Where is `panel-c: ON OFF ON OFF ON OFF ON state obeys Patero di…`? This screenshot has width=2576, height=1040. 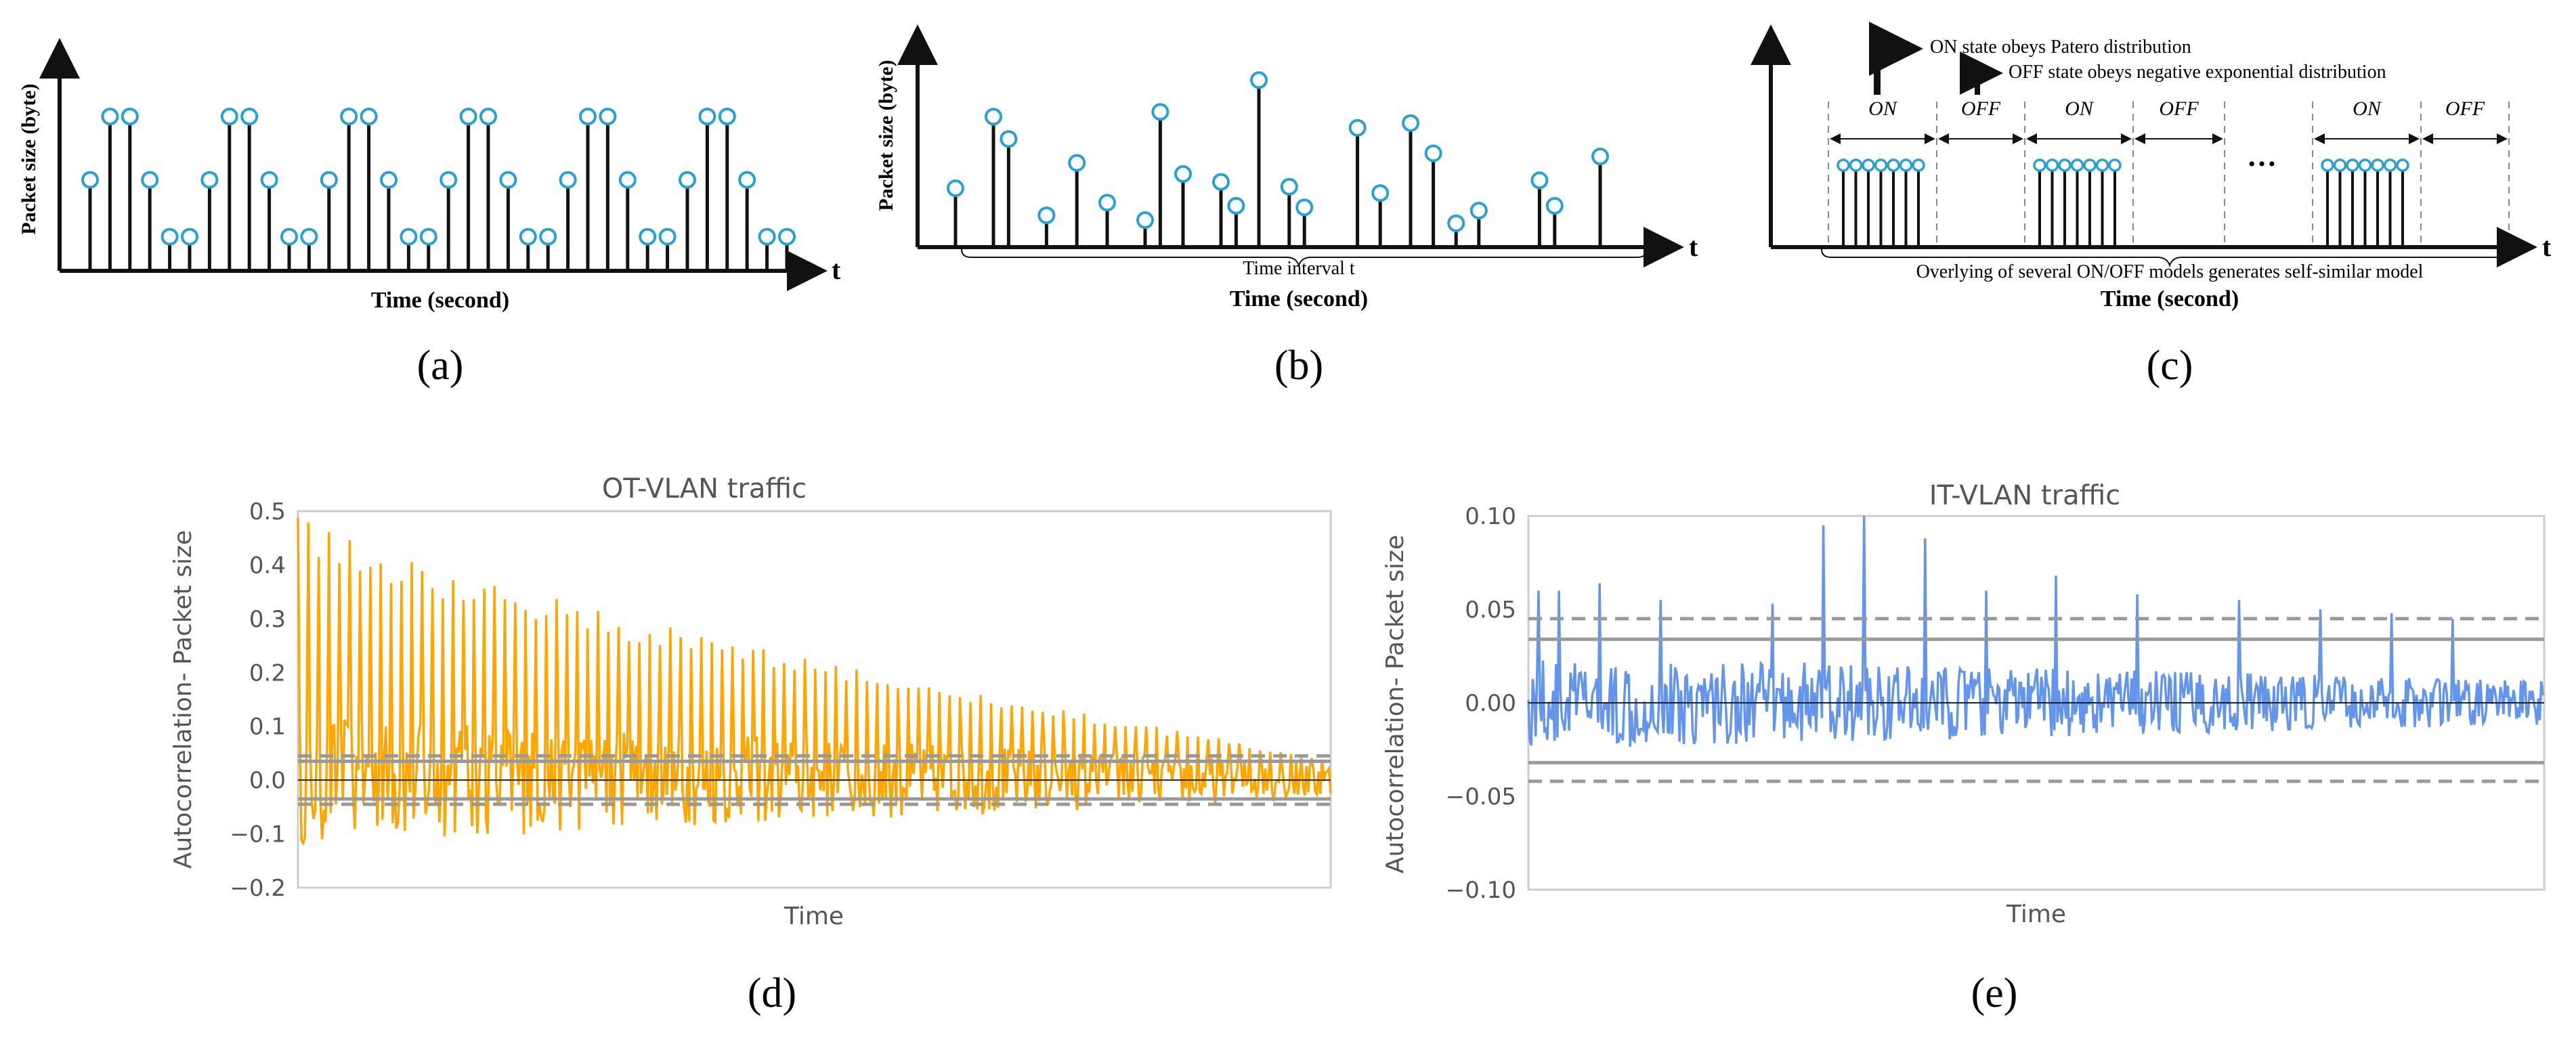 panel-c: ON OFF ON OFF ON OFF ON state obeys Patero di… is located at coordinates (2151, 205).